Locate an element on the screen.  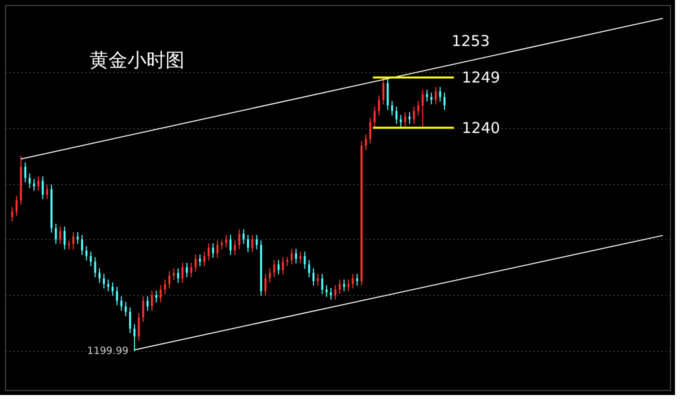
ref-line-label: 1249 is located at coordinates (481, 77).